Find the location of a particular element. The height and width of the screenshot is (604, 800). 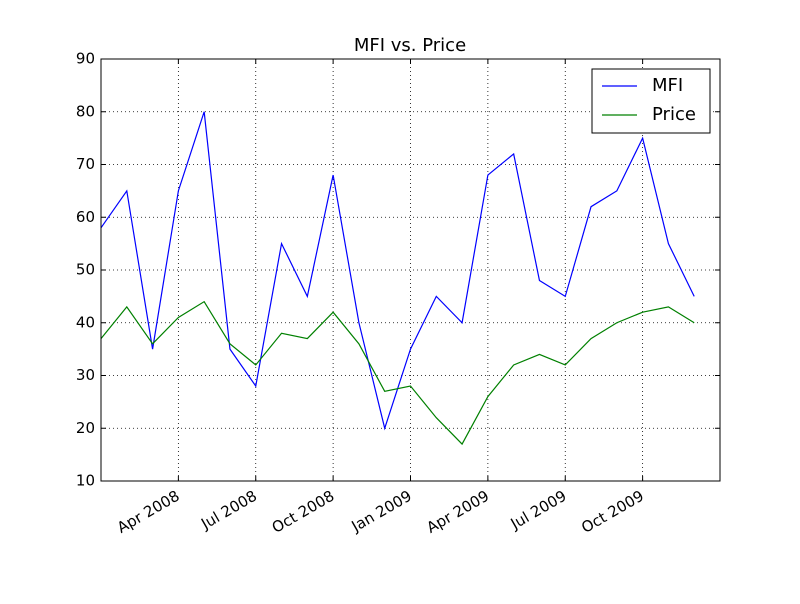

legend-label: Price is located at coordinates (674, 114).